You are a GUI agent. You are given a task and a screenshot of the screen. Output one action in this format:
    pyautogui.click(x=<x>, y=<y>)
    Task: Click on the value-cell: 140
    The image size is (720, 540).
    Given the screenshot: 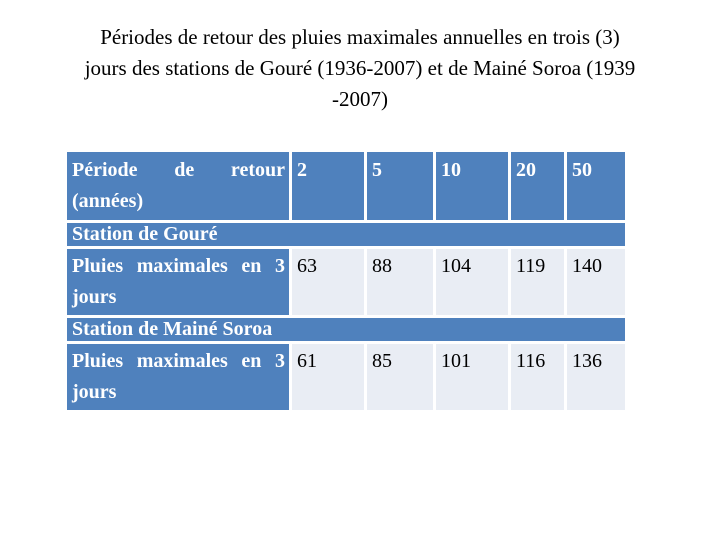 What is the action you would take?
    pyautogui.click(x=596, y=282)
    